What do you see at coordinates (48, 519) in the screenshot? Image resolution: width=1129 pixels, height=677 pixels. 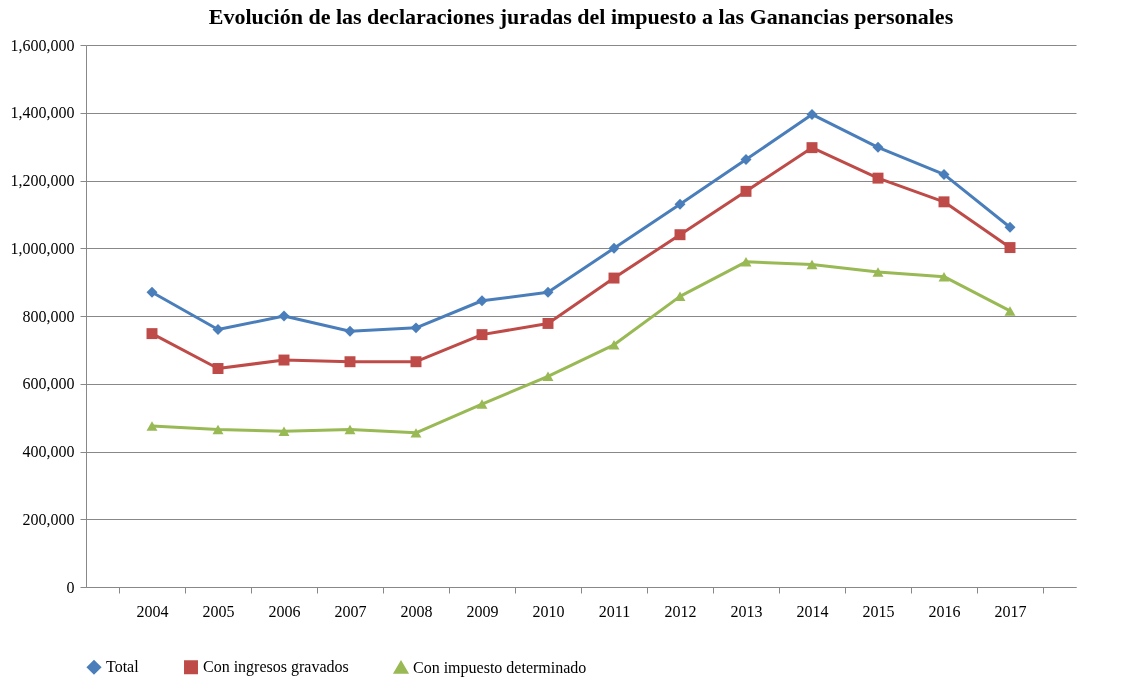 I see `y-tick-label: 200,000` at bounding box center [48, 519].